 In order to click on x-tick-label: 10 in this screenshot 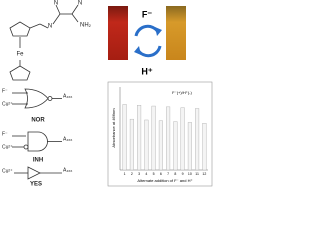, I will do `click(190, 174)`.